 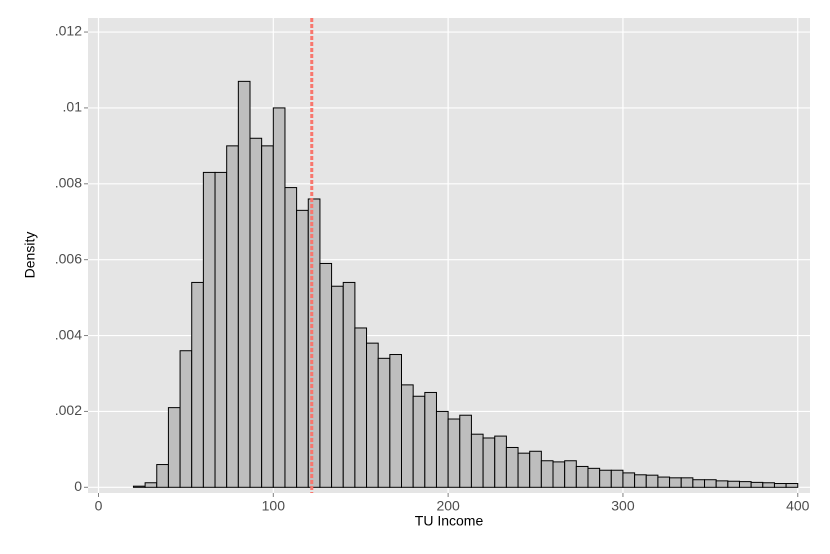 What do you see at coordinates (448, 506) in the screenshot?
I see `x-tick-label: 200` at bounding box center [448, 506].